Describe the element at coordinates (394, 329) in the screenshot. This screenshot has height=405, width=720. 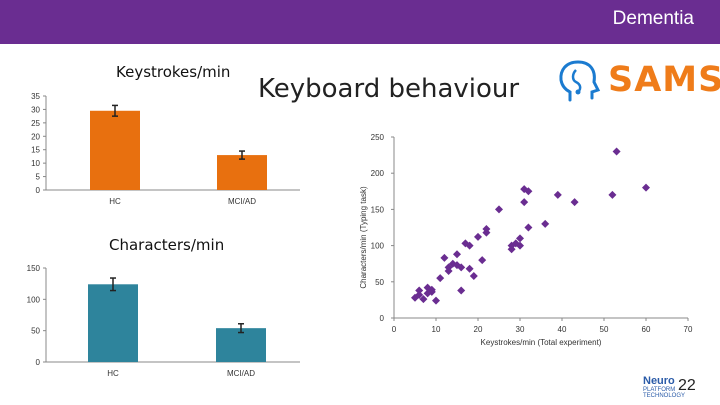
I see `scatter-x-tick-label: 0` at that location.